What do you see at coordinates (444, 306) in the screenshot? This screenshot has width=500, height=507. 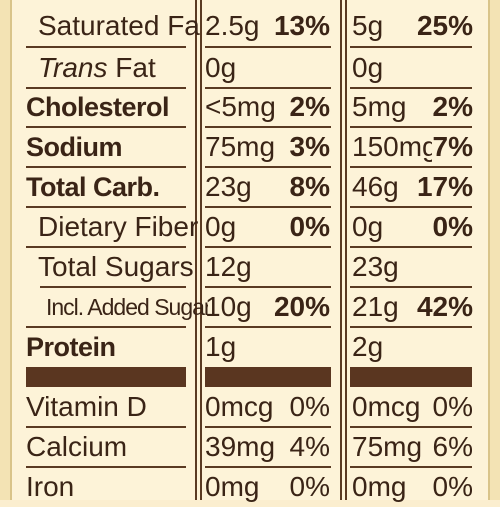 I see `daily-value-col2: 42%` at bounding box center [444, 306].